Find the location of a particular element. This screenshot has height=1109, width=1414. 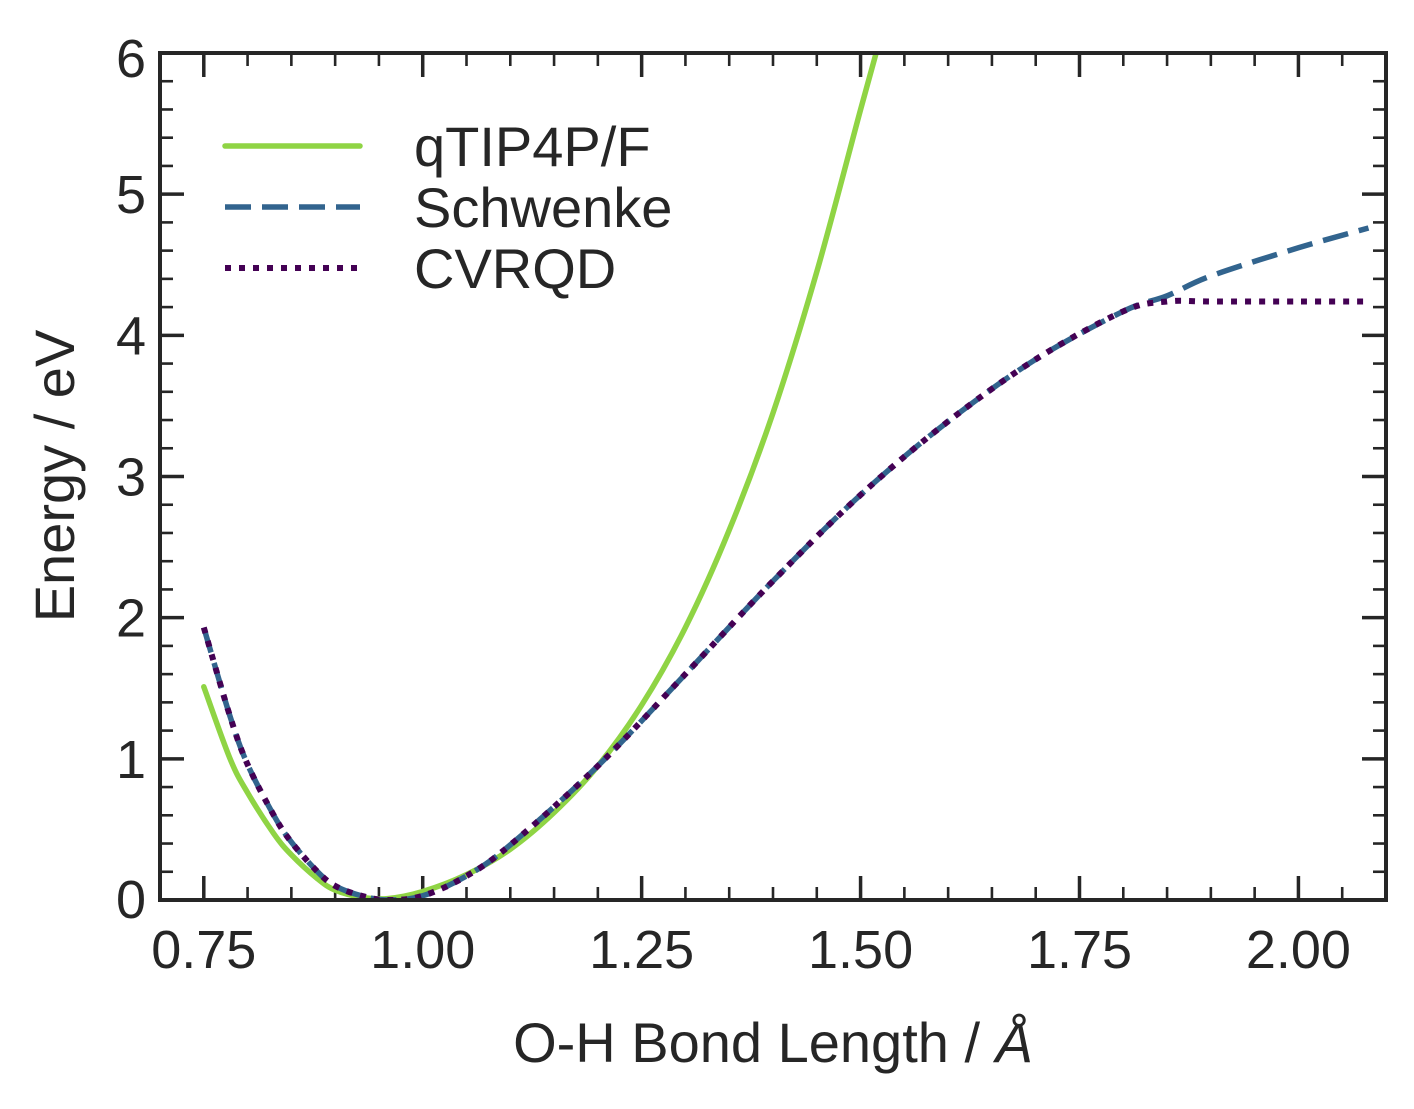

y-tick-label: 1 is located at coordinates (131, 760).